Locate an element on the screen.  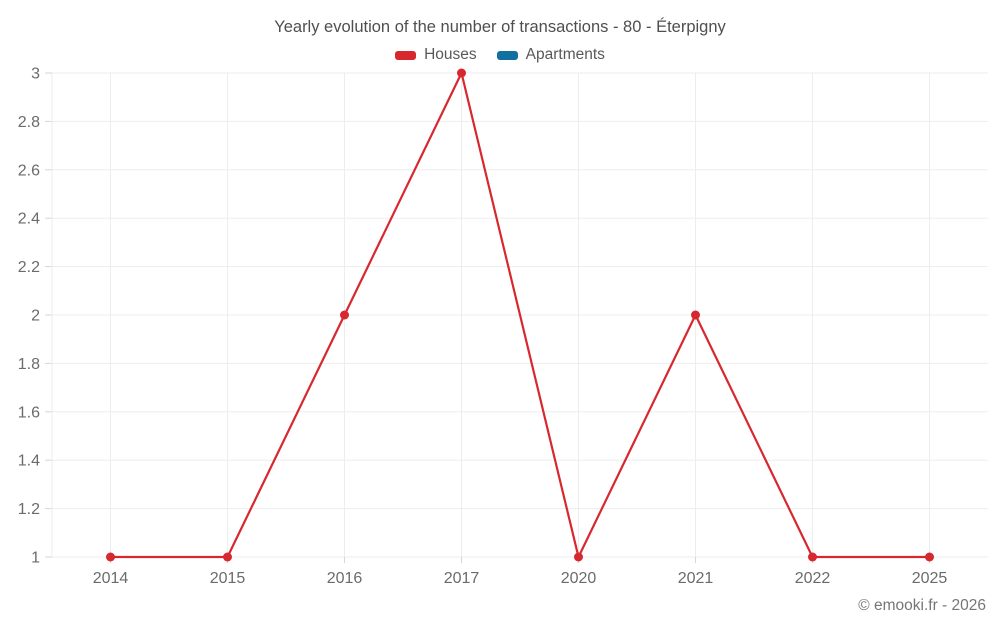
svg-text: 2017 is located at coordinates (462, 578).